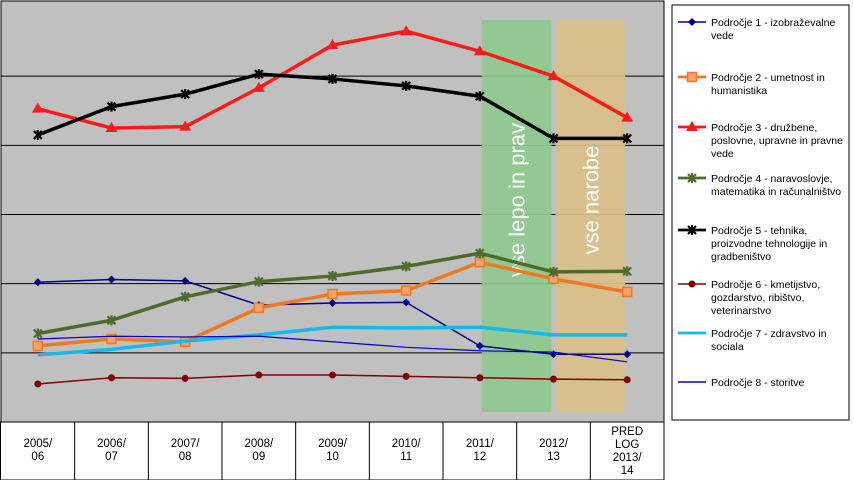  I want to click on legend-item: Področje 7 - zdravstvo in sociala, so click(752, 340).